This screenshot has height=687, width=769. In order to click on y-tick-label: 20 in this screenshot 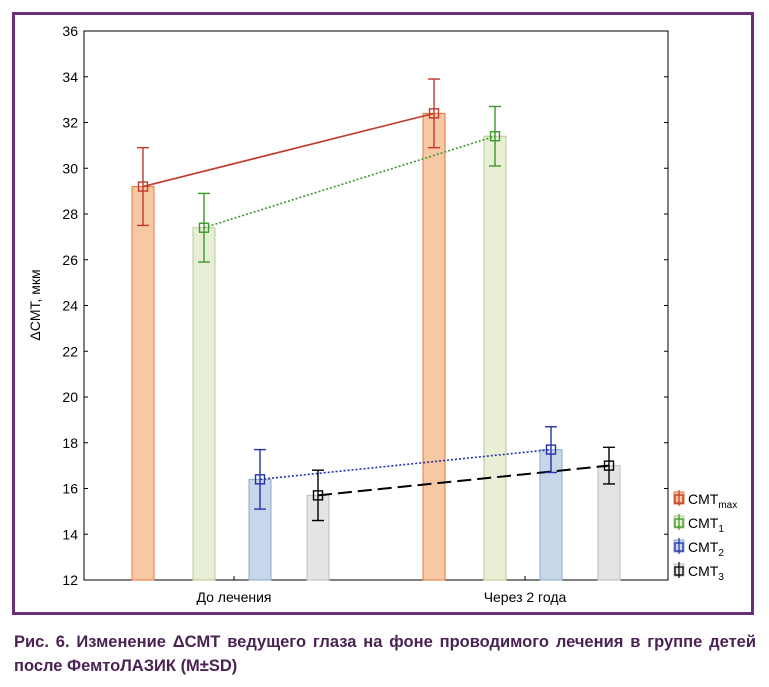, I will do `click(70, 397)`.